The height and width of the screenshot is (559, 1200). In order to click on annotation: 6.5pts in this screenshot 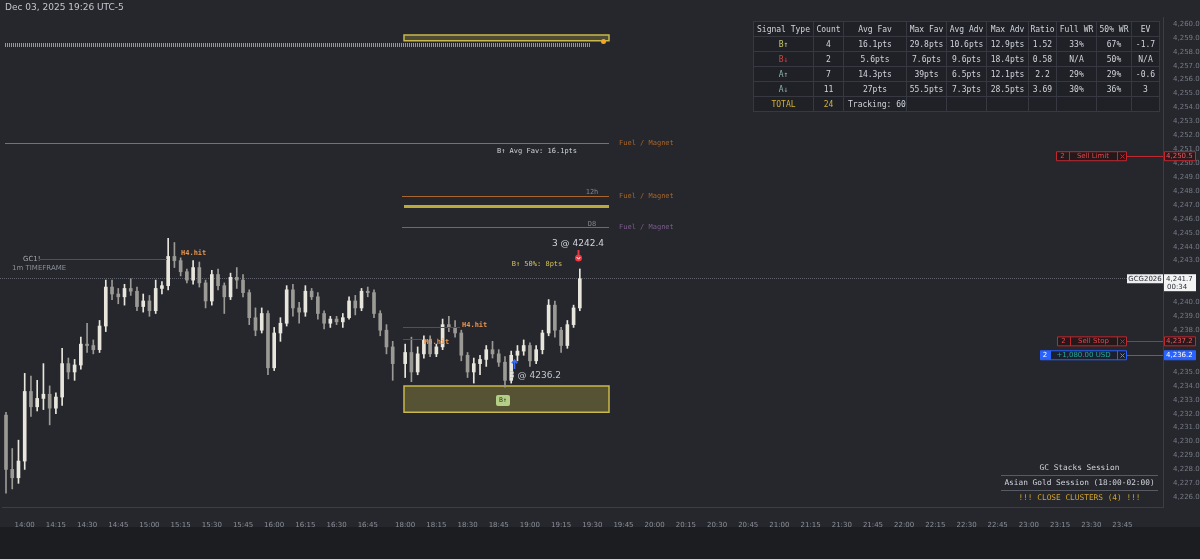, I will do `click(966, 74)`.